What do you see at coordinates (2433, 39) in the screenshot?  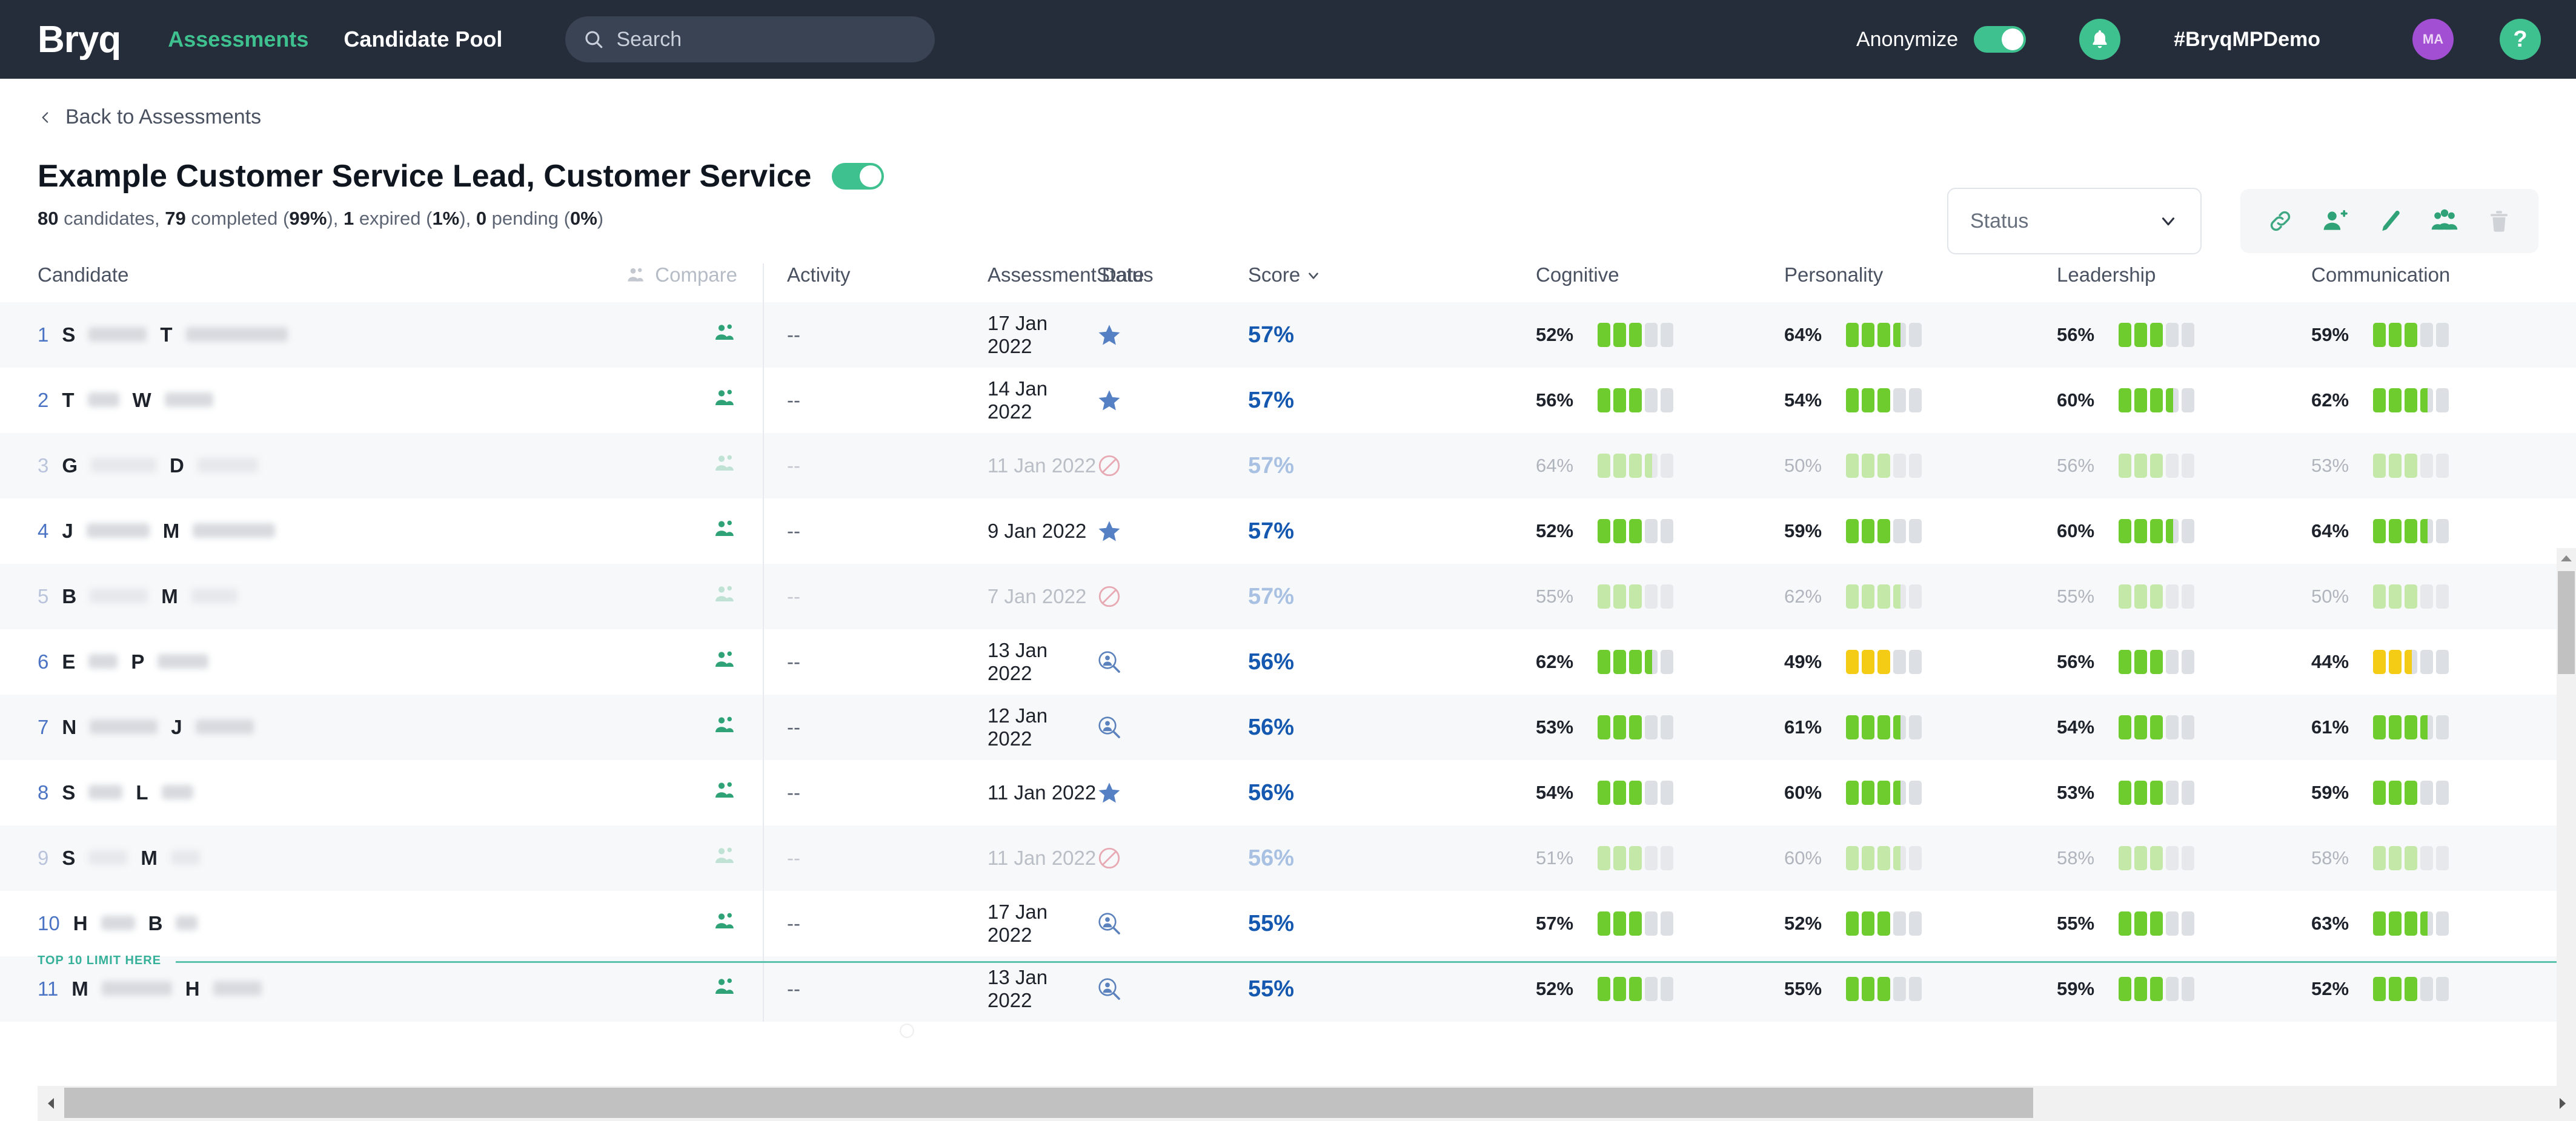 I see `user-avatar: MA` at bounding box center [2433, 39].